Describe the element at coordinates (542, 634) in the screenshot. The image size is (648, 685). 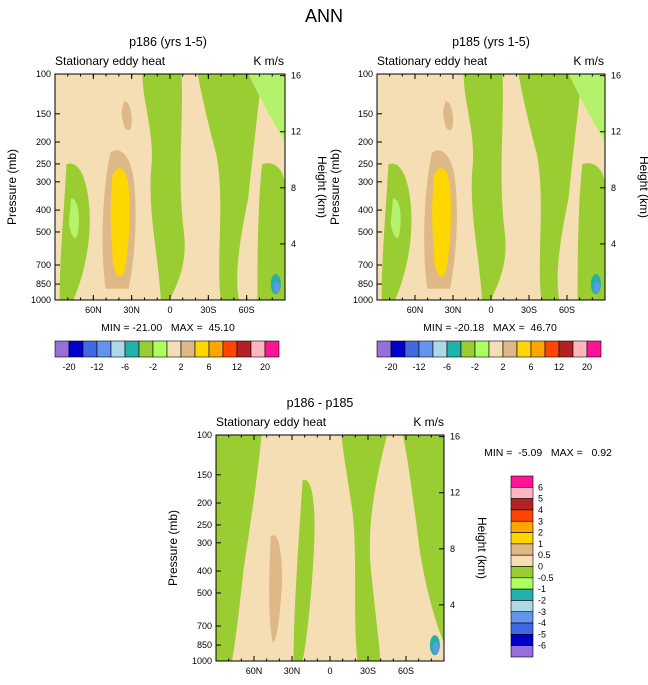
I see `colorbar-label: -5` at that location.